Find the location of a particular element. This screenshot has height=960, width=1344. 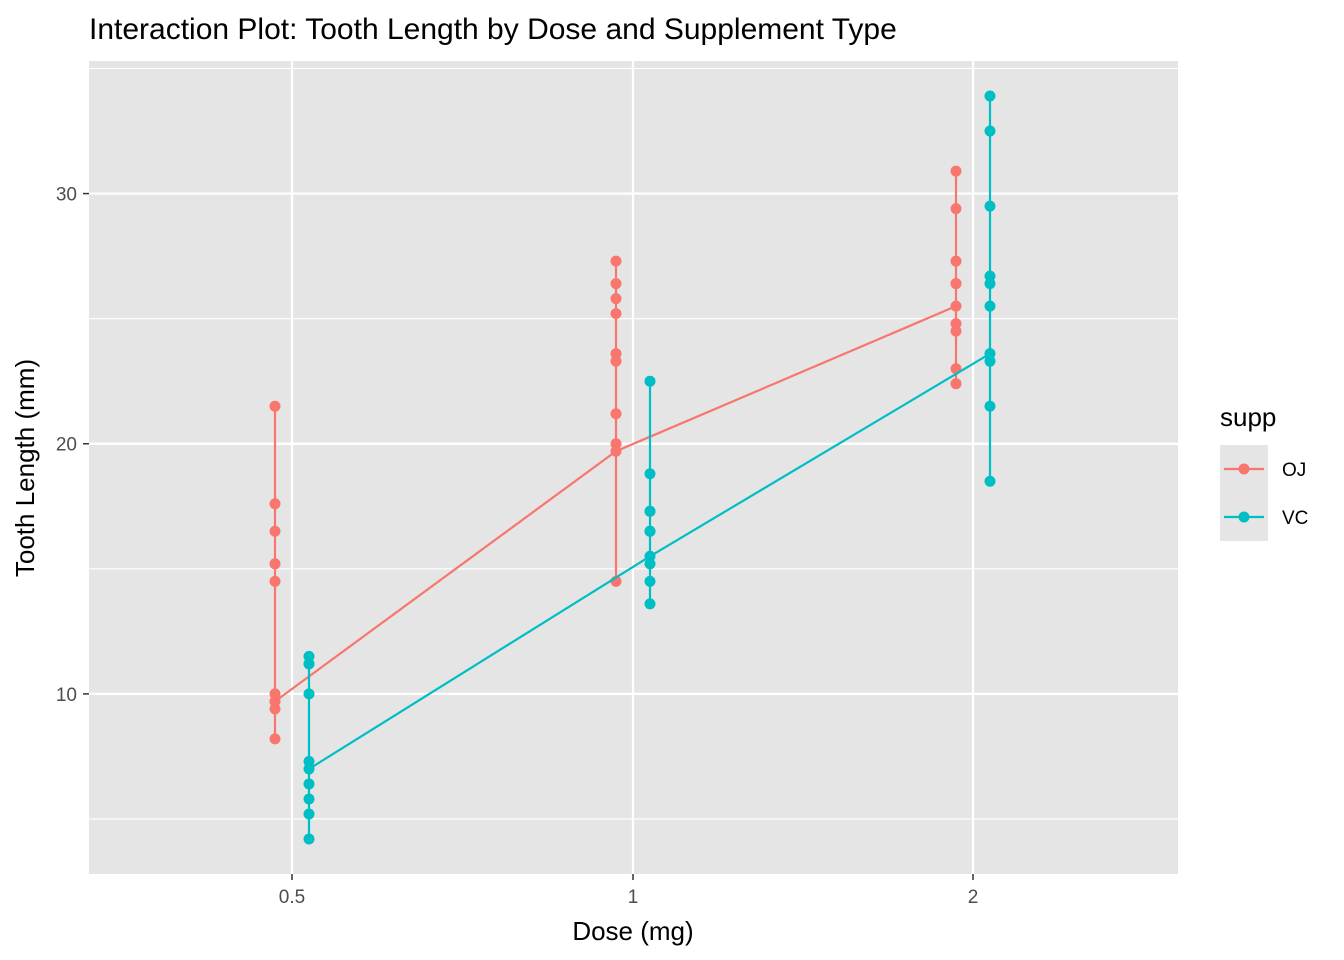

x-tick-label: 2 is located at coordinates (973, 897).